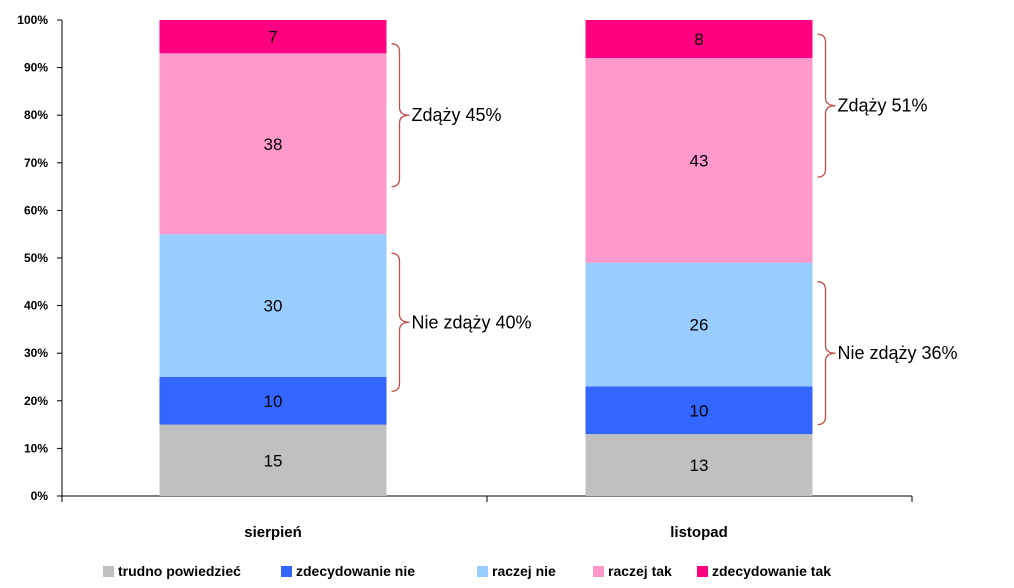 Image resolution: width=1014 pixels, height=588 pixels. I want to click on y-tick-label: 80%, so click(36, 115).